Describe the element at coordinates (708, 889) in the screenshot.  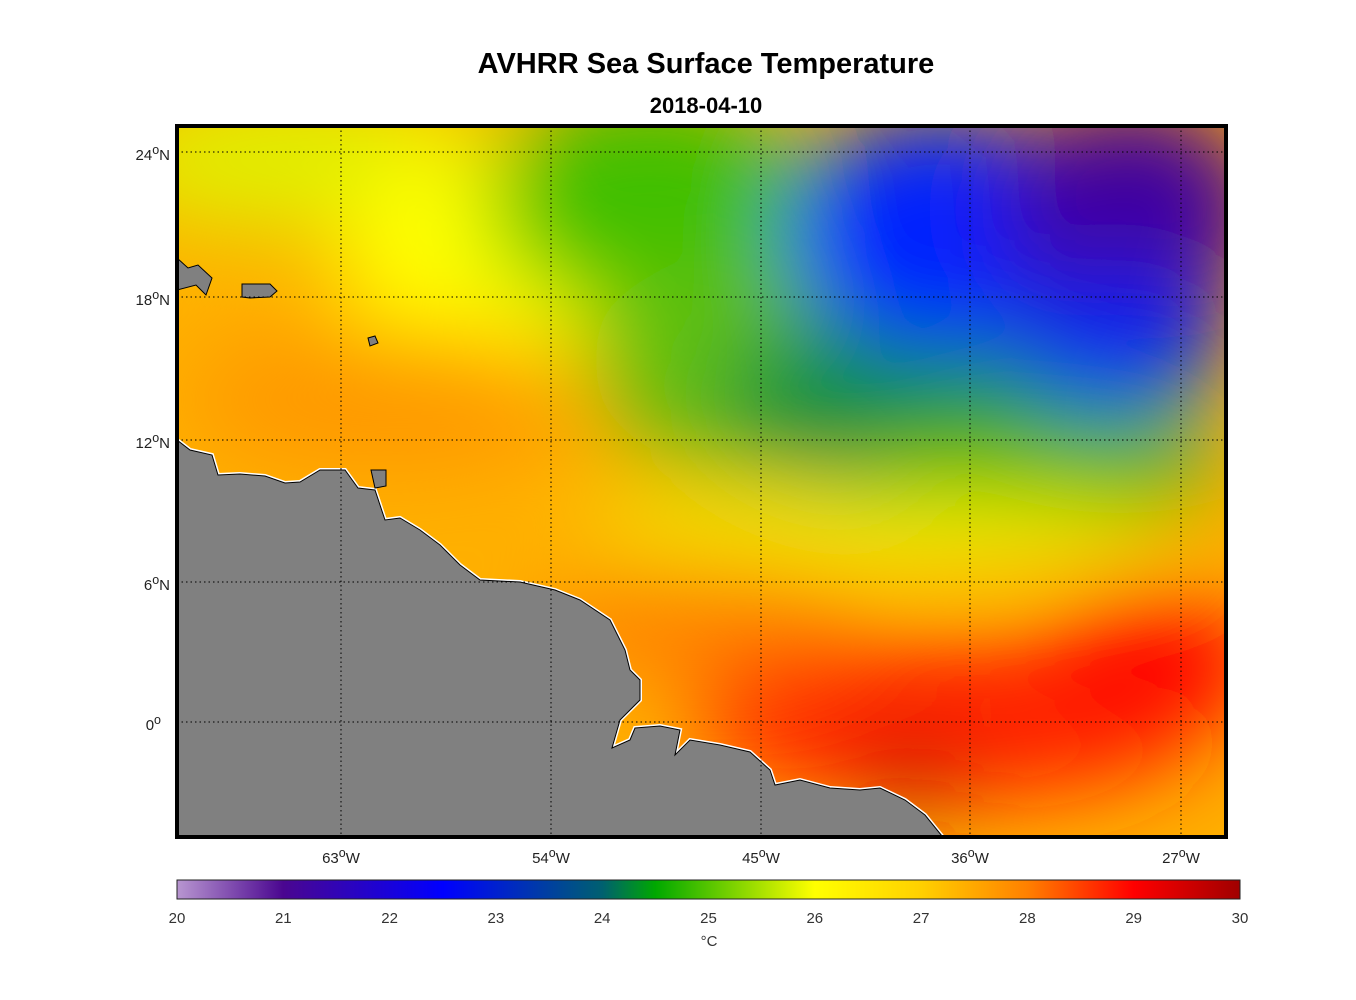
I see `colorbar` at that location.